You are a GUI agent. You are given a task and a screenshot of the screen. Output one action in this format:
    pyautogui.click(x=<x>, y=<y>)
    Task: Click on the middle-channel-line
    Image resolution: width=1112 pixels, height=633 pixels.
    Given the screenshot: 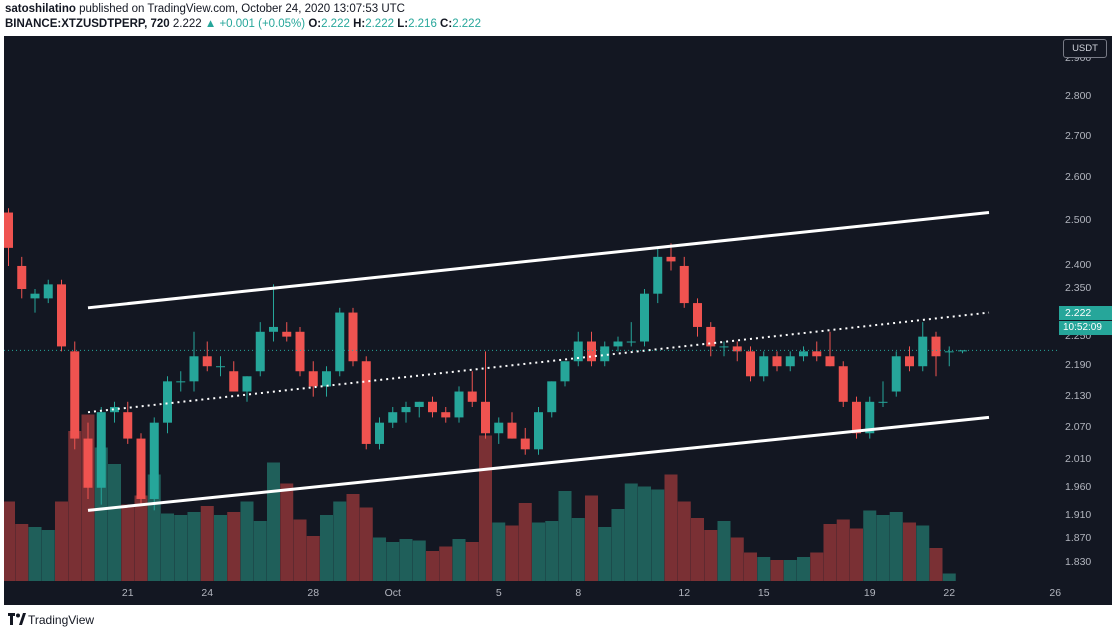 What is the action you would take?
    pyautogui.click(x=538, y=362)
    